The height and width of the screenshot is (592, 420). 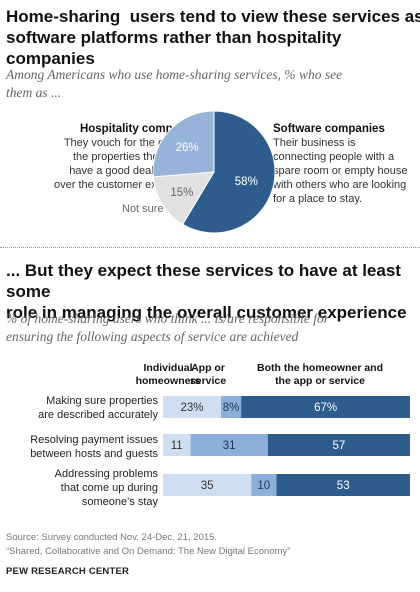 I want to click on pie-slice-hospitality, so click(x=183, y=144).